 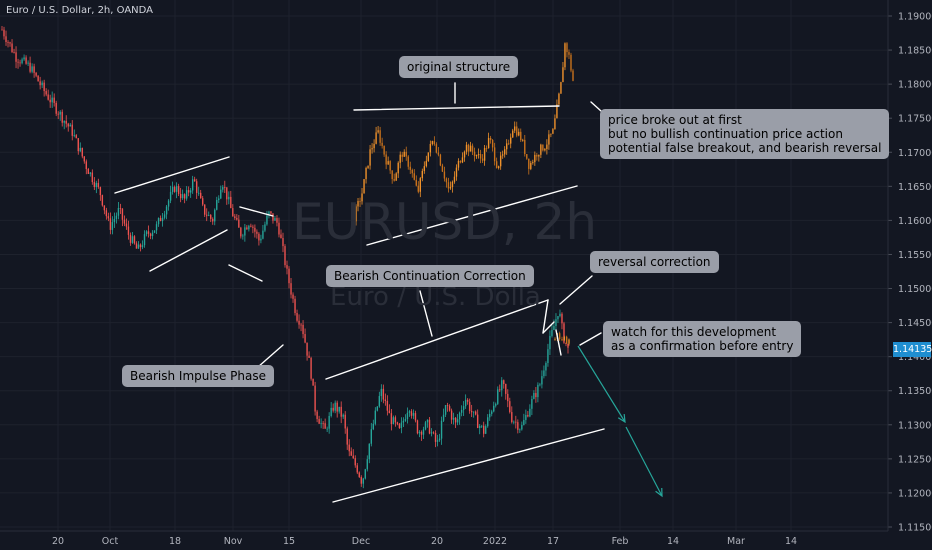 What do you see at coordinates (576, 290) in the screenshot?
I see `pointer-reversal` at bounding box center [576, 290].